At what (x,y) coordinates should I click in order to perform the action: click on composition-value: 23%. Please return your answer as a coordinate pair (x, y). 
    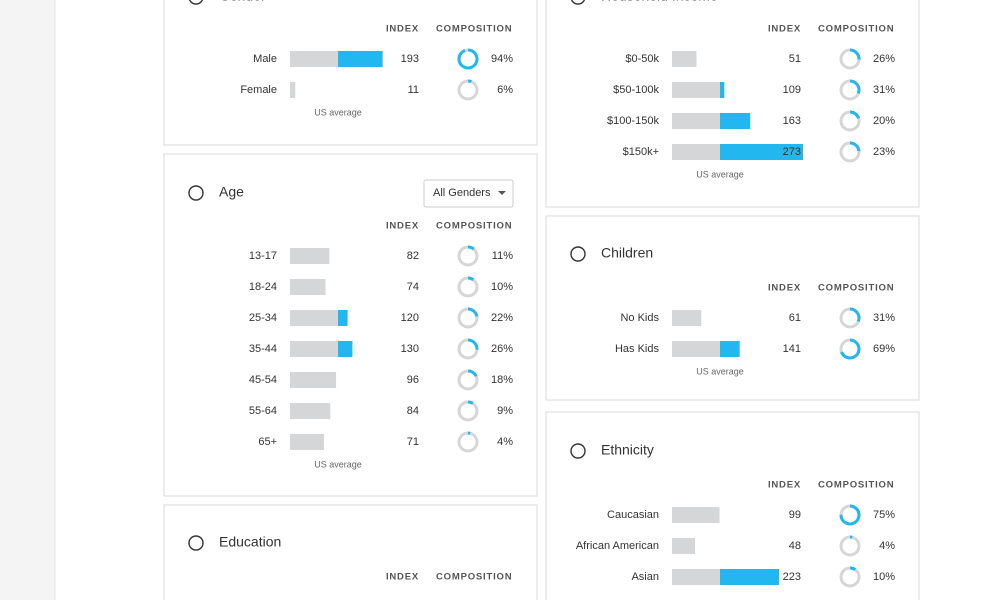
    Looking at the image, I should click on (884, 152).